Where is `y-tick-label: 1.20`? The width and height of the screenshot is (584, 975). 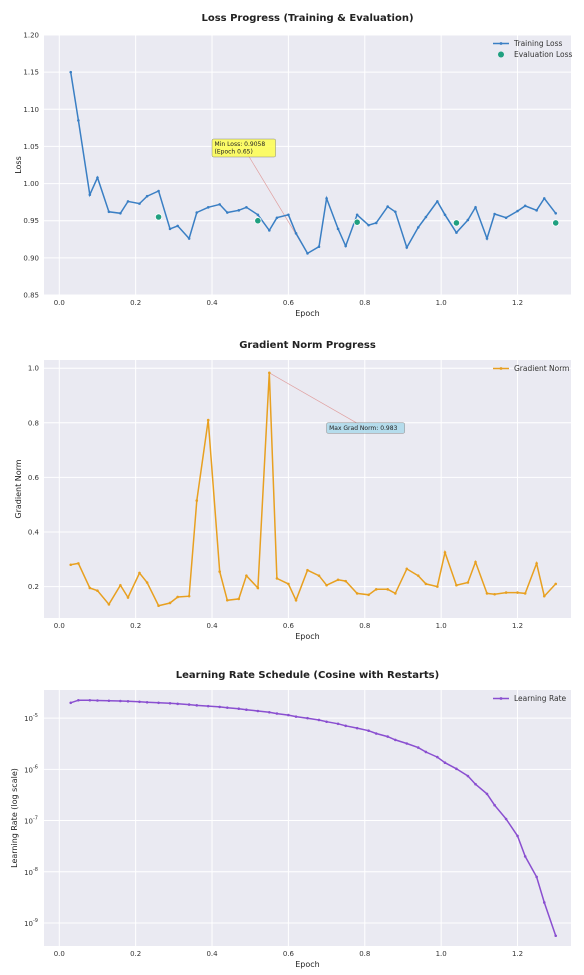
y-tick-label: 1.20 is located at coordinates (31, 36).